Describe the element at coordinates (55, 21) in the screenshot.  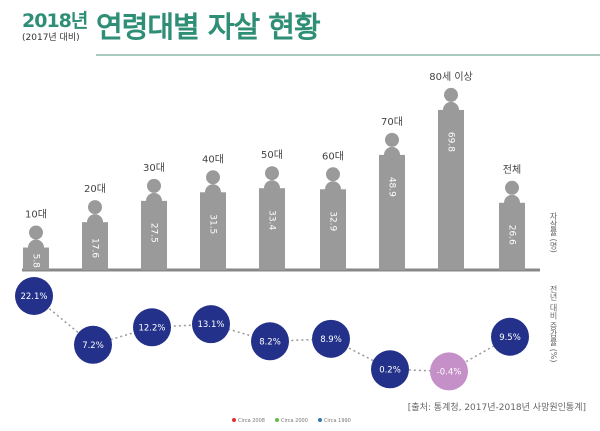
I see `year-label: 2018년` at that location.